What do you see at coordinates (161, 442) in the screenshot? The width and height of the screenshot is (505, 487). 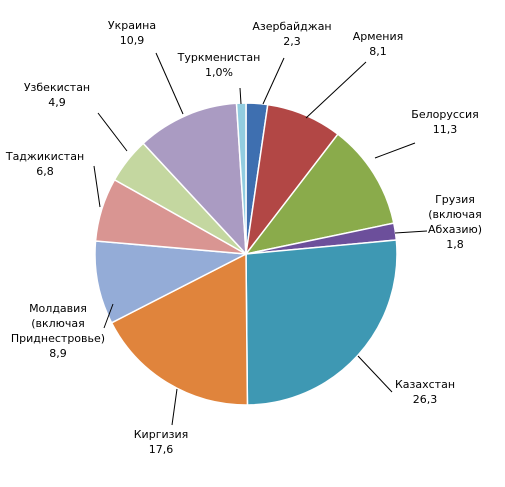 I see `slice-label: Киргизия 17,6` at bounding box center [161, 442].